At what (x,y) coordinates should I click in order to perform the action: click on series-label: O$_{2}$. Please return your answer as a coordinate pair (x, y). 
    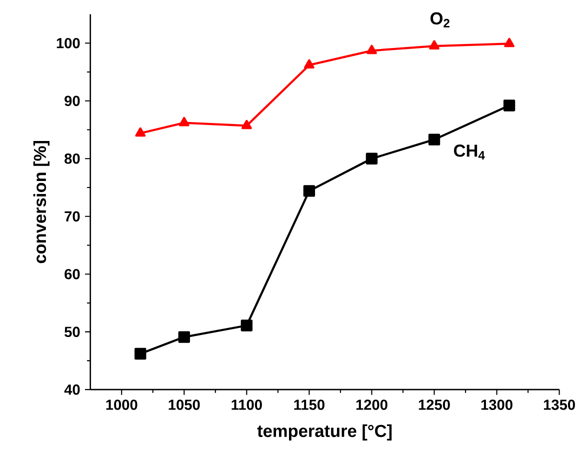
    Looking at the image, I should click on (440, 20).